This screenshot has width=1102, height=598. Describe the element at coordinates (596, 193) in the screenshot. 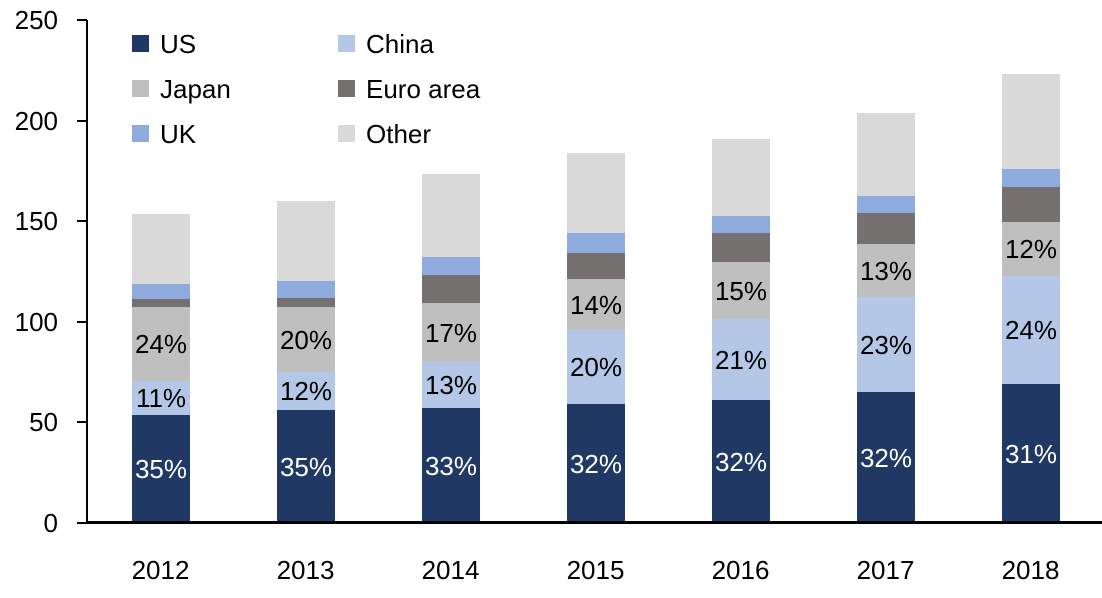

I see `bar-segment-other-2015` at that location.